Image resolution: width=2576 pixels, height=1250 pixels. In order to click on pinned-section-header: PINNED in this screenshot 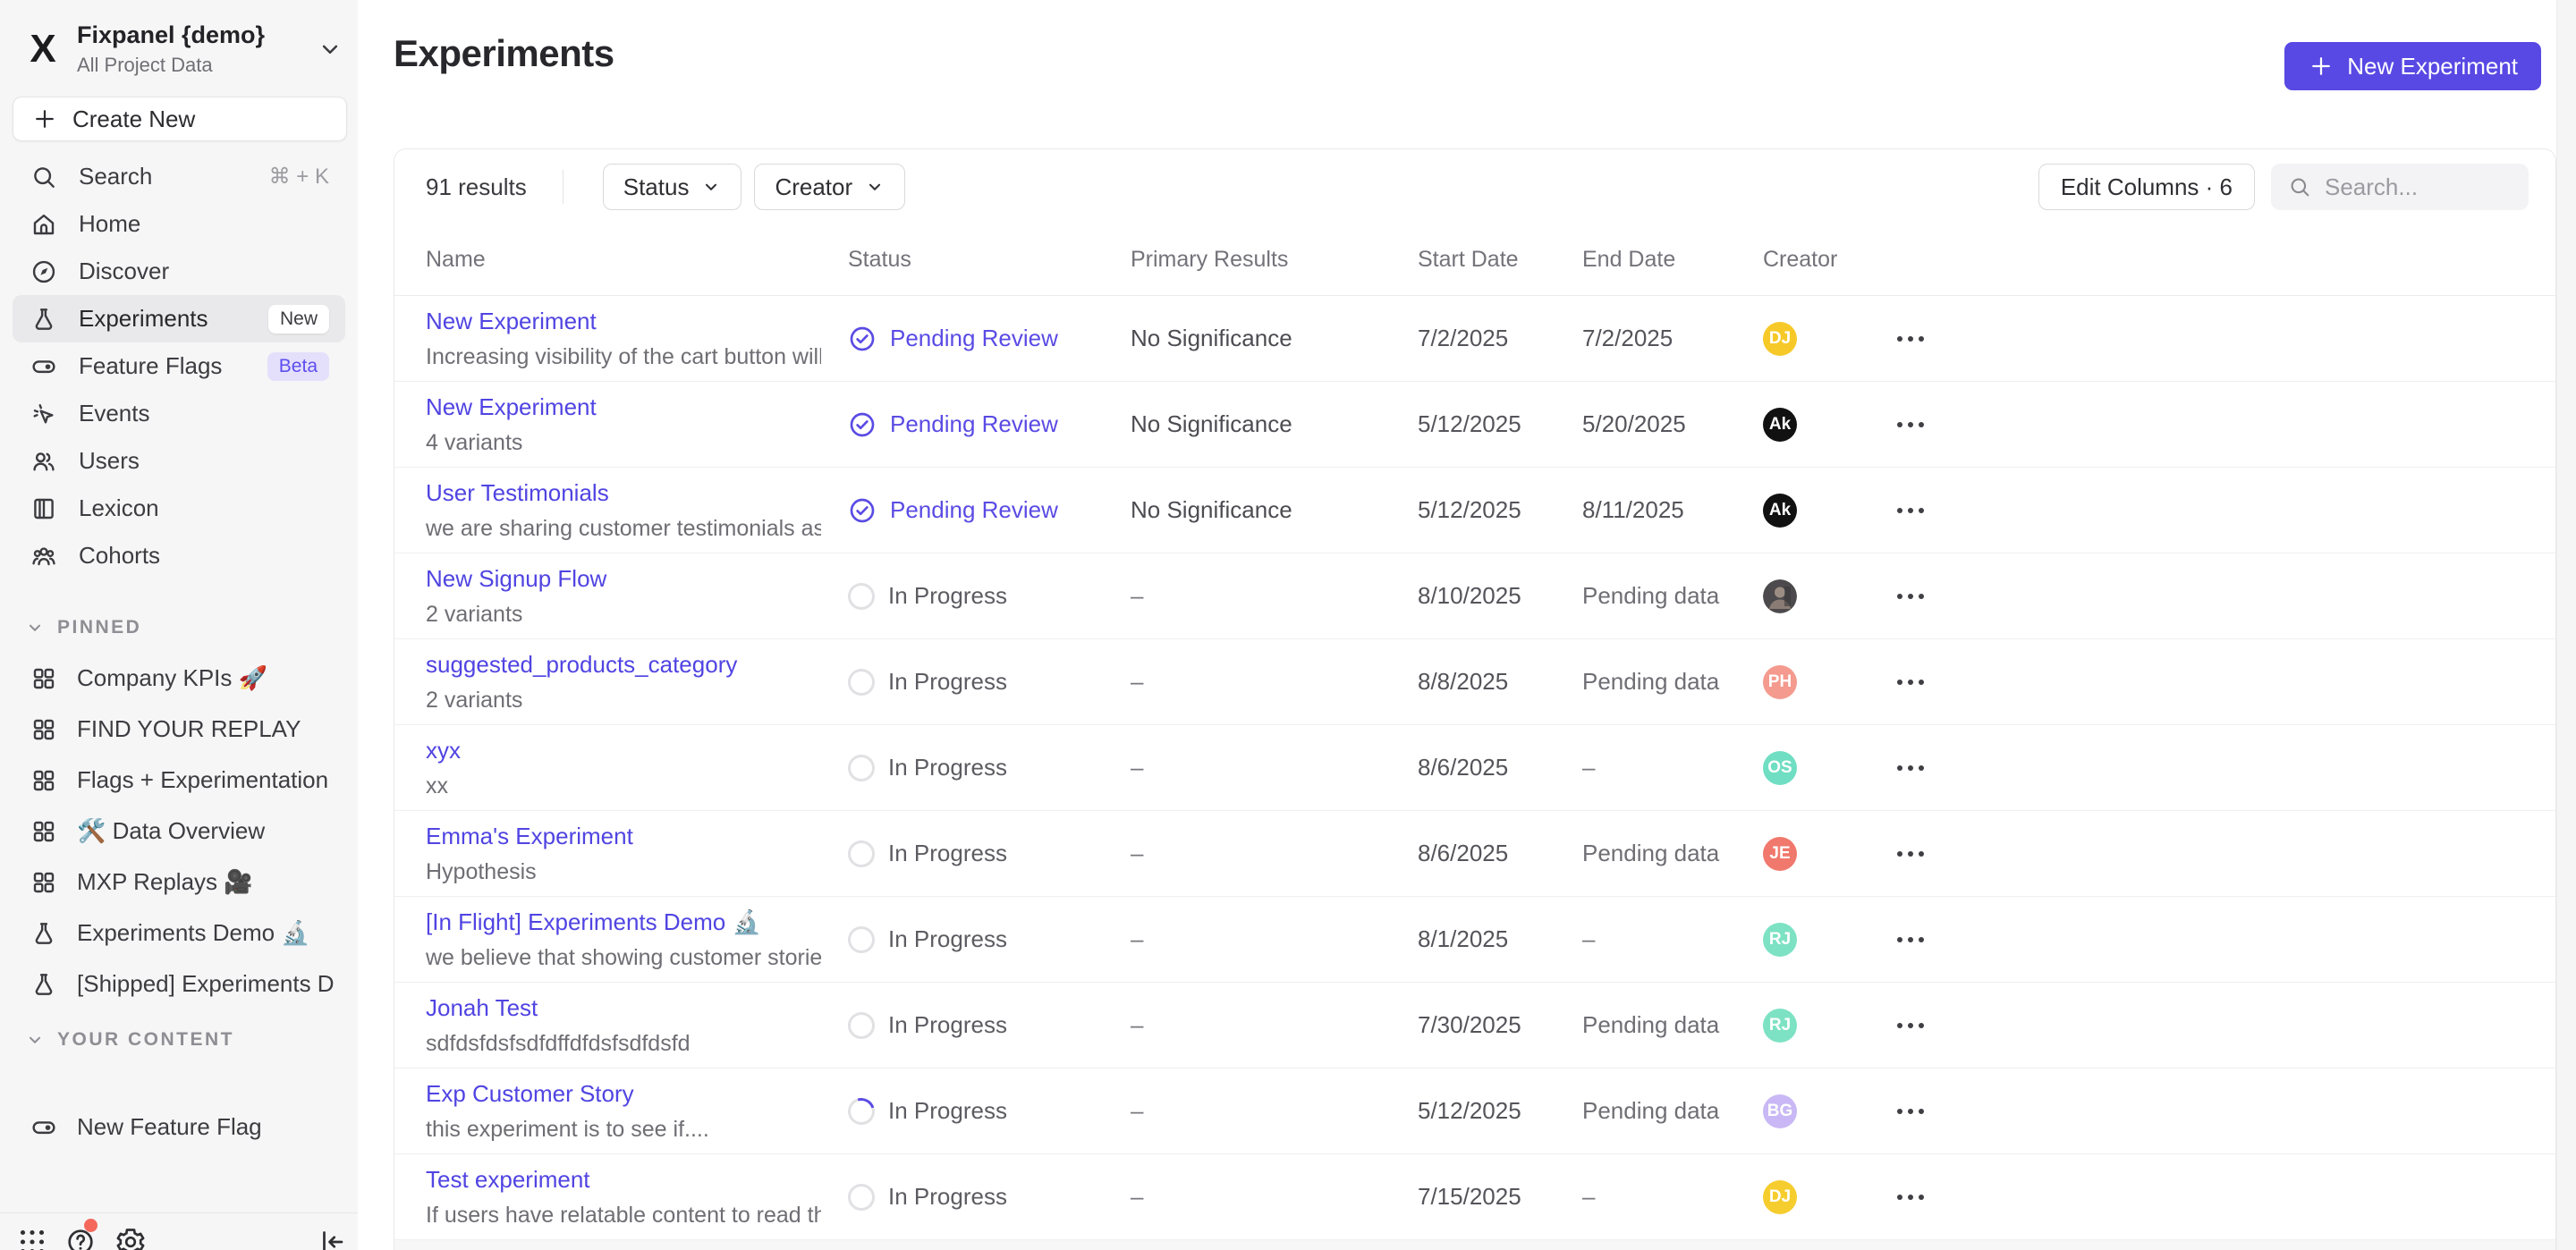, I will do `click(83, 627)`.